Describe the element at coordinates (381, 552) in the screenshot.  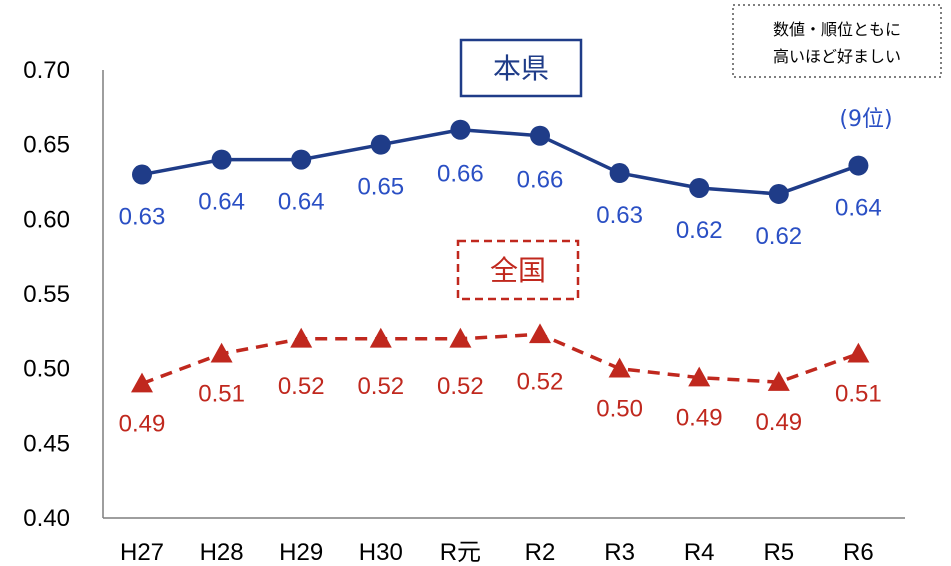
I see `x-tick-label: H30` at that location.